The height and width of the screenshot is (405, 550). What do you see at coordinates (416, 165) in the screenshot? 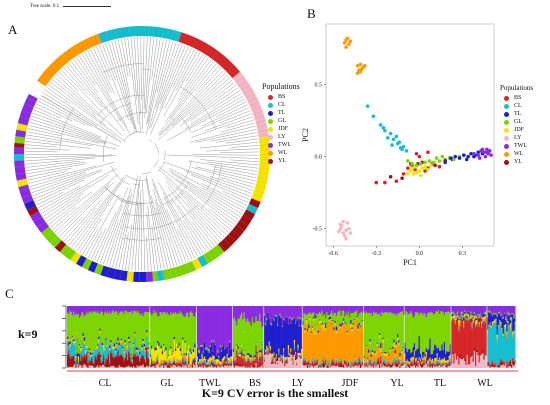
I see `pca-point-gl` at bounding box center [416, 165].